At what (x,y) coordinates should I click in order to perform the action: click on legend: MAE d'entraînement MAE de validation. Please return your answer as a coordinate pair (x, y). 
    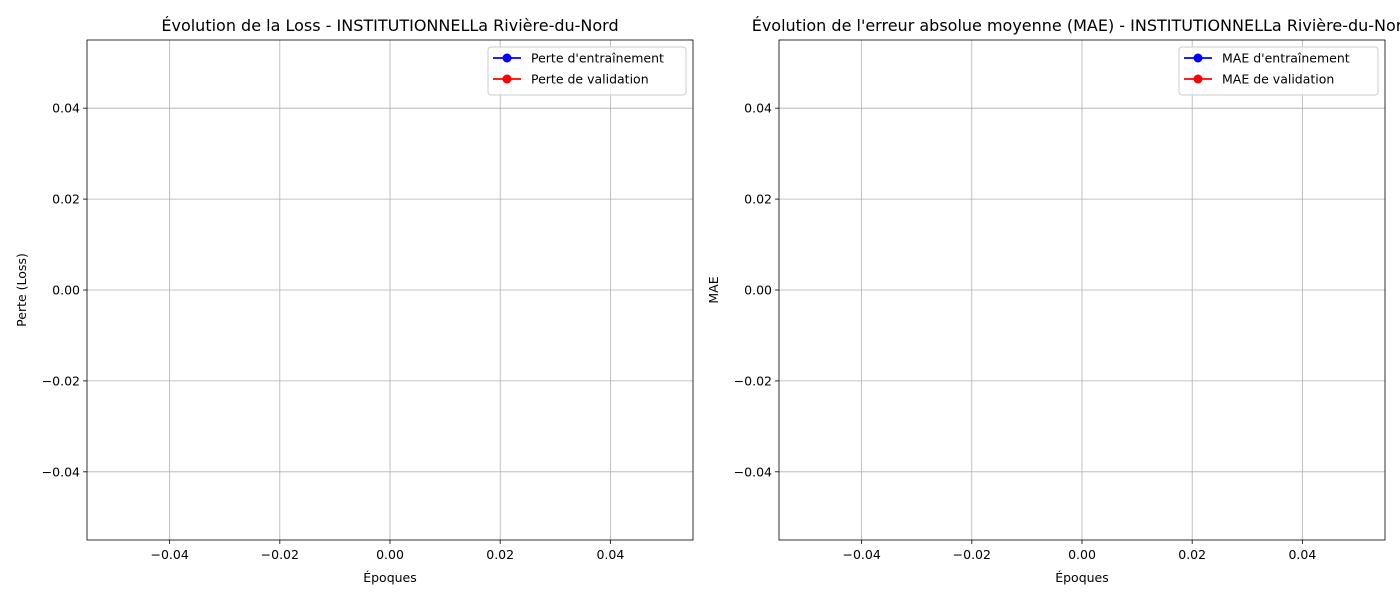
    Looking at the image, I should click on (1278, 71).